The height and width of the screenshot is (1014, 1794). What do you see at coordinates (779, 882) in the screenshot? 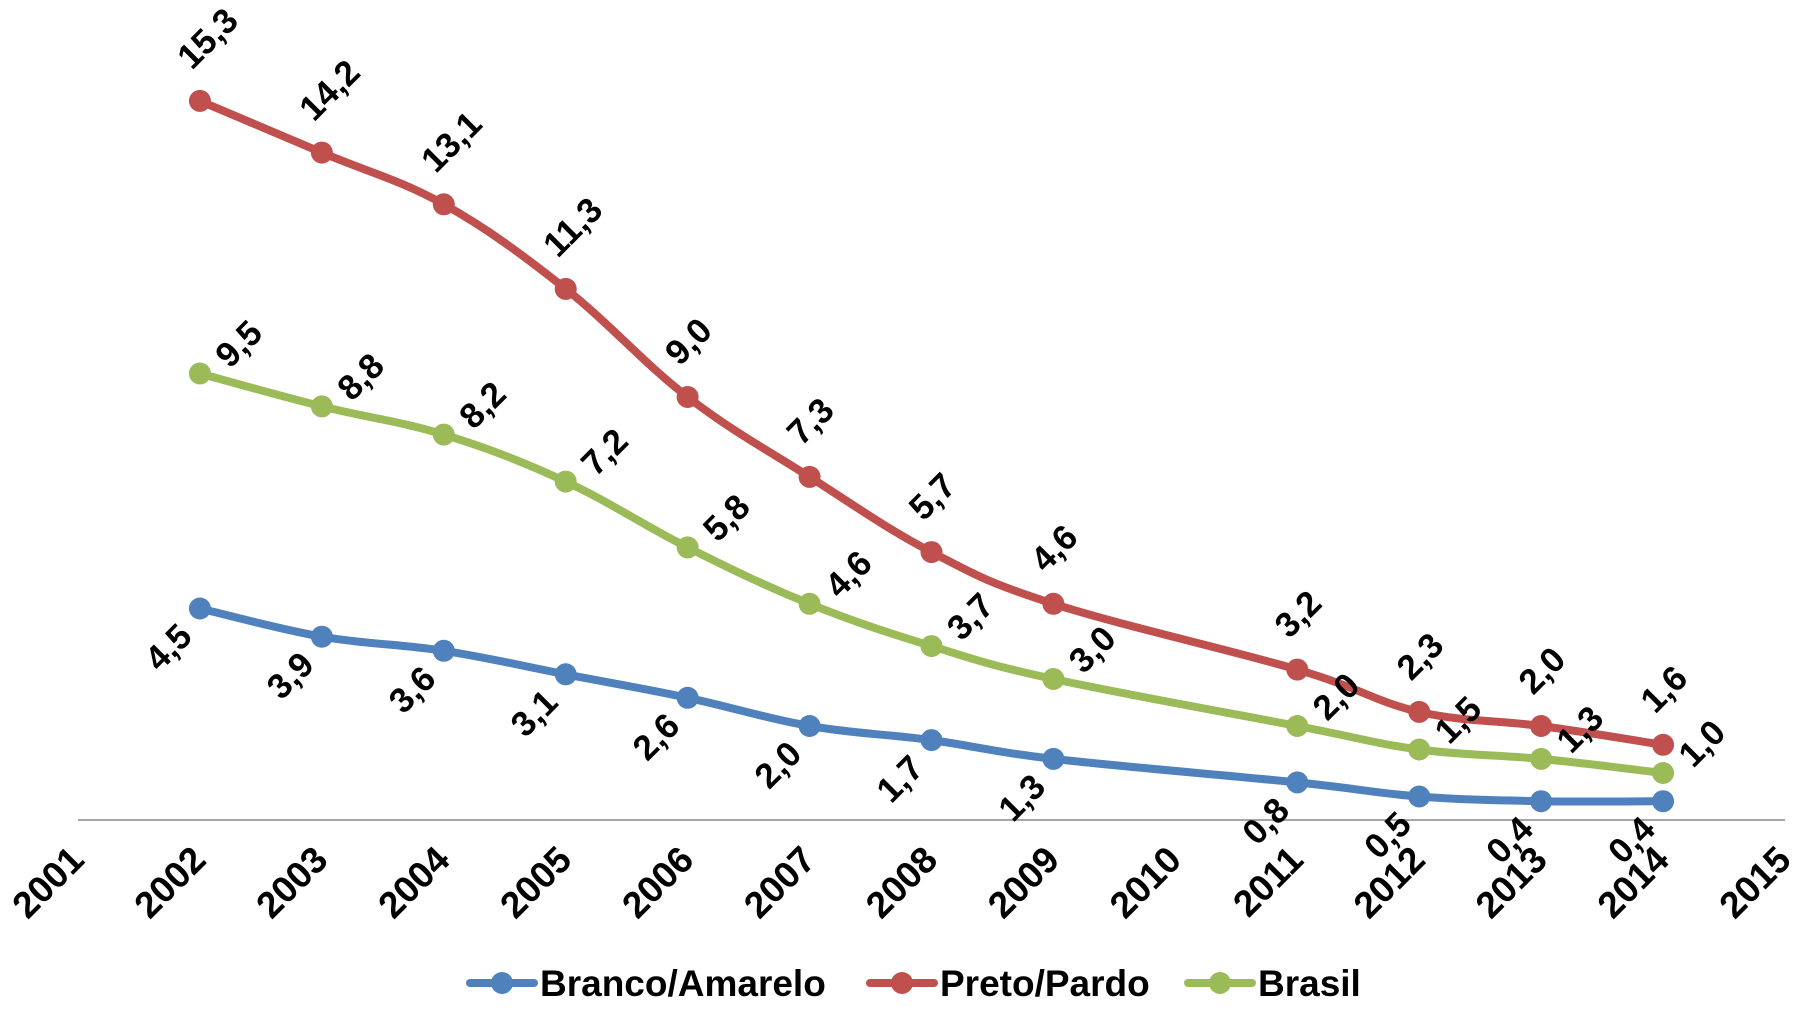
I see `x-tick-label: 2007` at bounding box center [779, 882].